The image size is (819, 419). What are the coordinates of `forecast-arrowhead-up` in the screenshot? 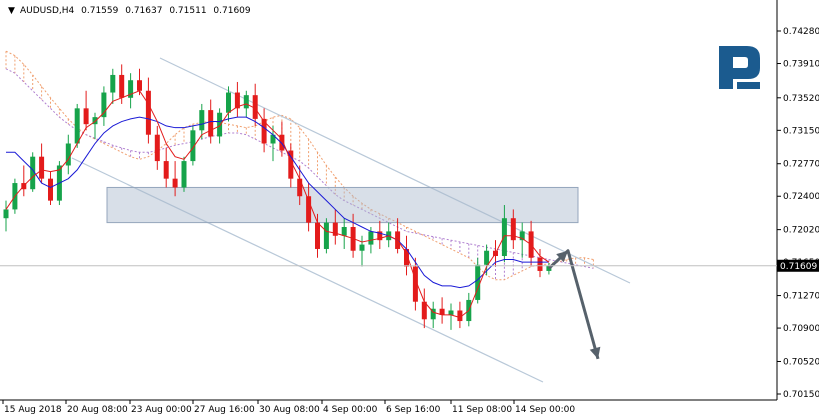 It's located at (562, 256).